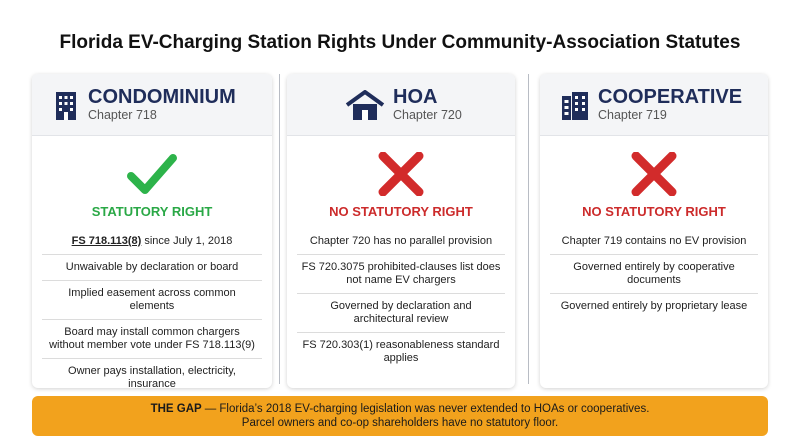 The width and height of the screenshot is (800, 447). I want to click on card-chapter: Chapter 718, so click(122, 115).